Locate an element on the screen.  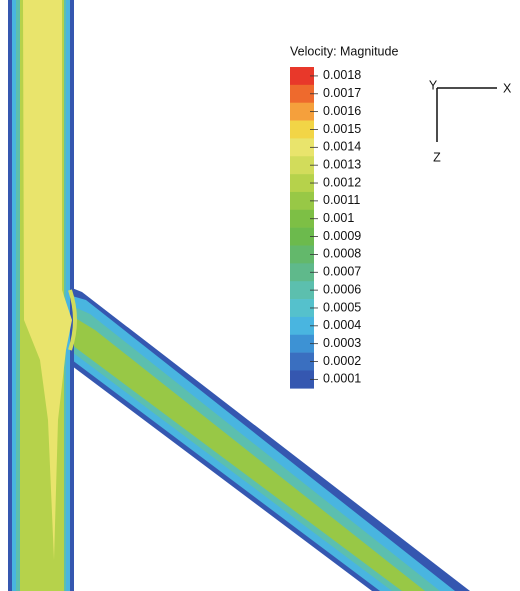
colorbar-label: 0.0017 is located at coordinates (342, 93).